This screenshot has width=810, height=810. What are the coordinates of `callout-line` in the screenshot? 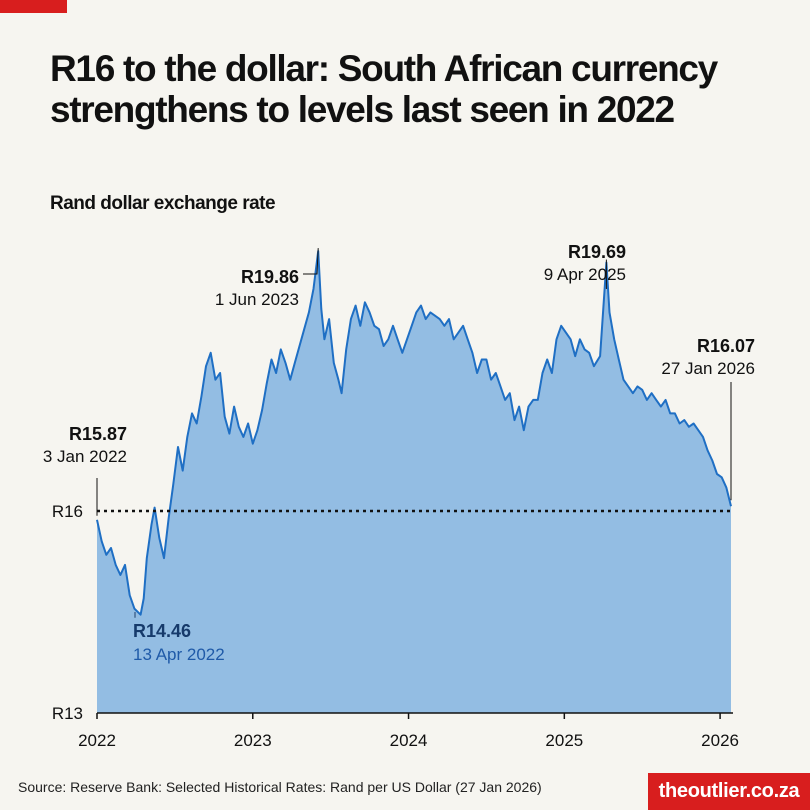 It's located at (311, 261).